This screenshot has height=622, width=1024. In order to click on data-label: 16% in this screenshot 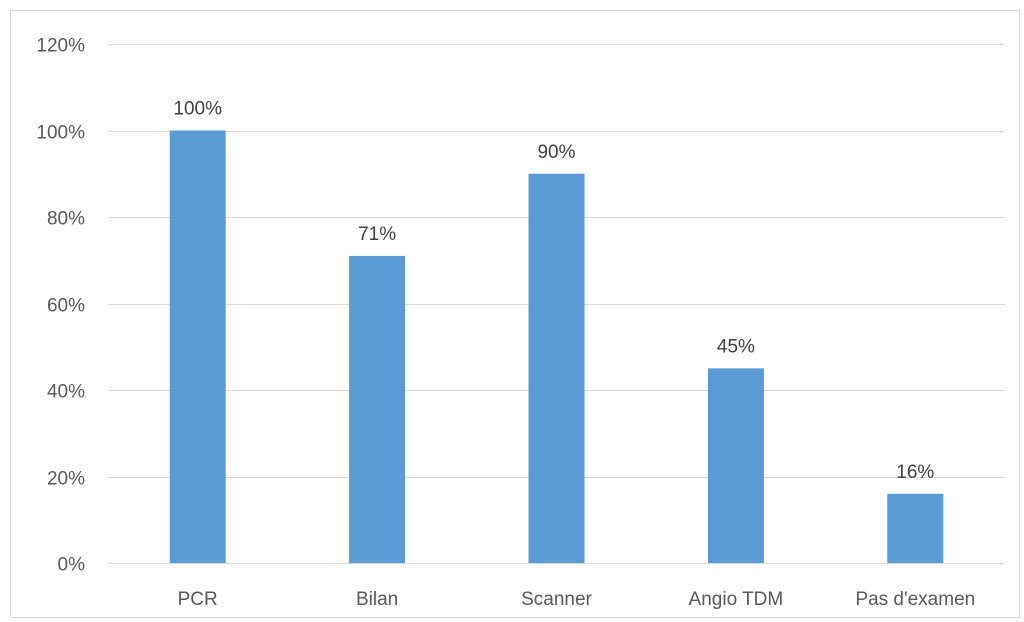, I will do `click(915, 472)`.